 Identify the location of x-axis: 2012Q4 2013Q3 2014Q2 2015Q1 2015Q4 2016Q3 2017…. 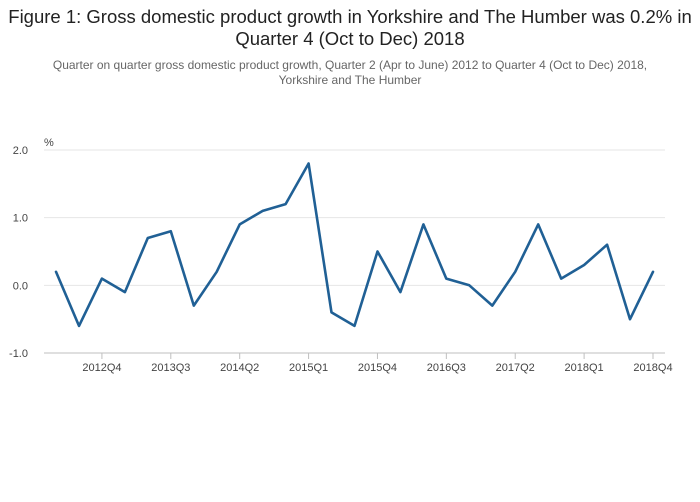
(377, 363).